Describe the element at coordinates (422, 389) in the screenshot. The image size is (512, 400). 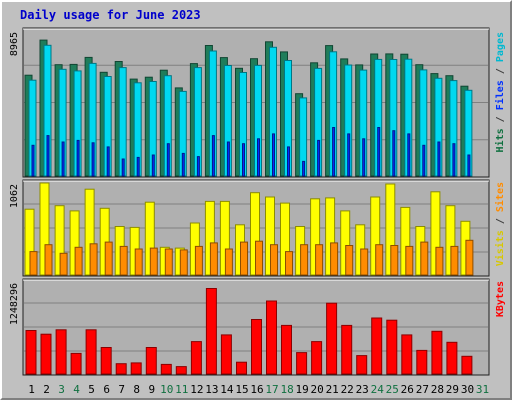
I see `day-label-27: 27` at that location.